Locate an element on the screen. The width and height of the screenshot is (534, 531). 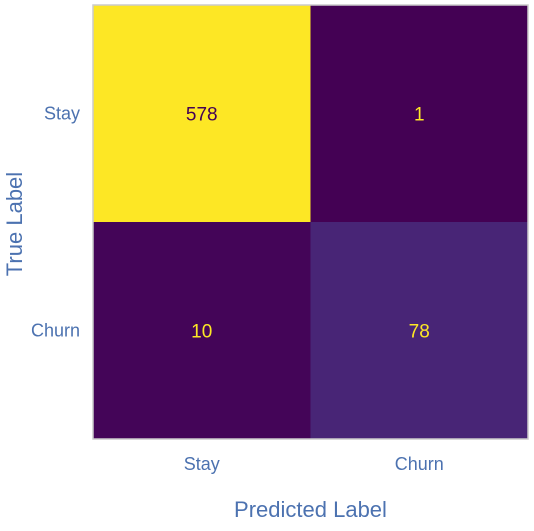
cell-value-stay-stay: 578 is located at coordinates (202, 115).